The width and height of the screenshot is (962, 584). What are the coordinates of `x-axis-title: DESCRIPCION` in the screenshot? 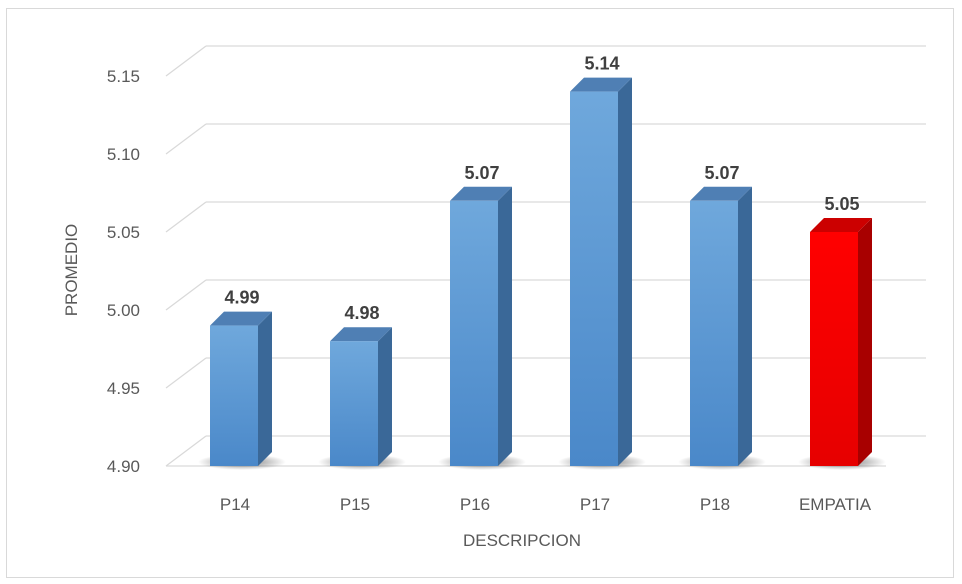 It's located at (522, 540).